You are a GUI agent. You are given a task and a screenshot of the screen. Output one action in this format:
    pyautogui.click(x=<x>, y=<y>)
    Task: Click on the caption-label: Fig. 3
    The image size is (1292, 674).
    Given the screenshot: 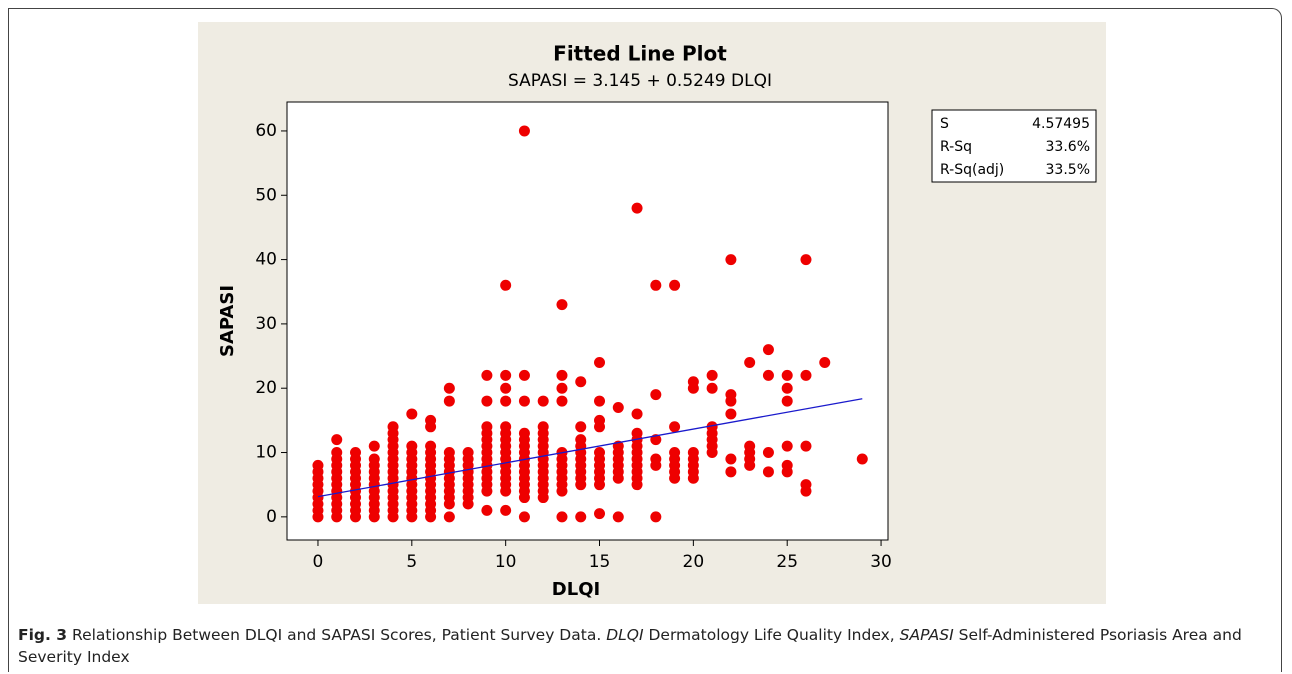 What is the action you would take?
    pyautogui.click(x=43, y=635)
    